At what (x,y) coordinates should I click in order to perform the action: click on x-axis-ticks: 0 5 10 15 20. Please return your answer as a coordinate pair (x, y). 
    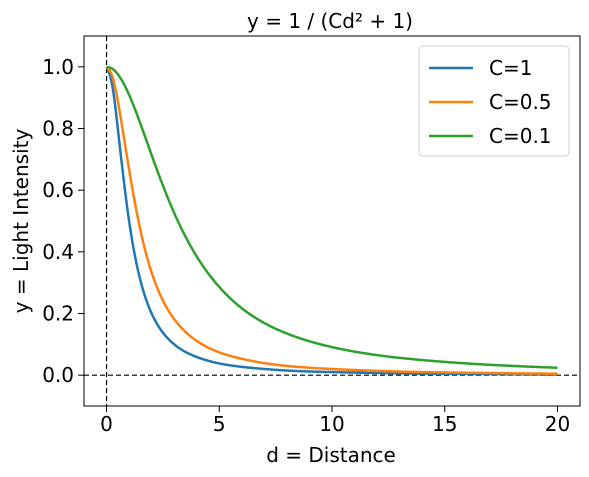
    Looking at the image, I should click on (335, 421).